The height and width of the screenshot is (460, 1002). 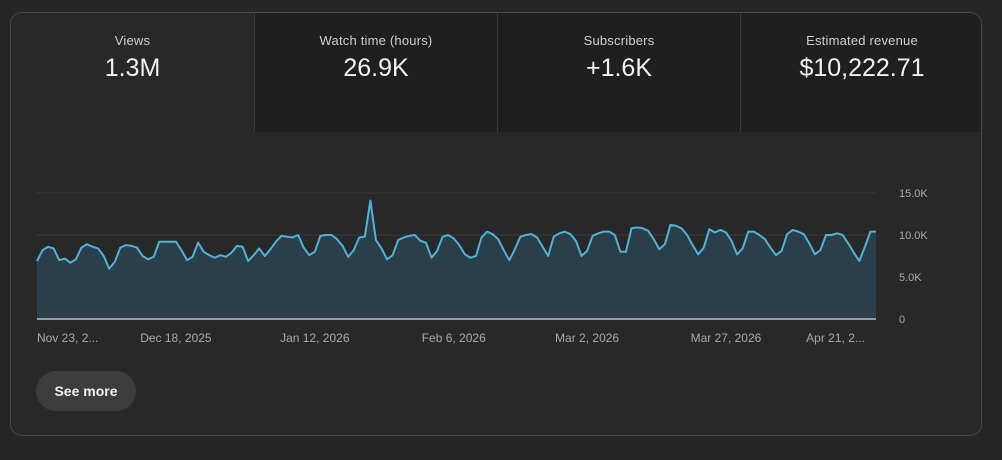 I want to click on y-tick-label: 5.0K, so click(x=910, y=278).